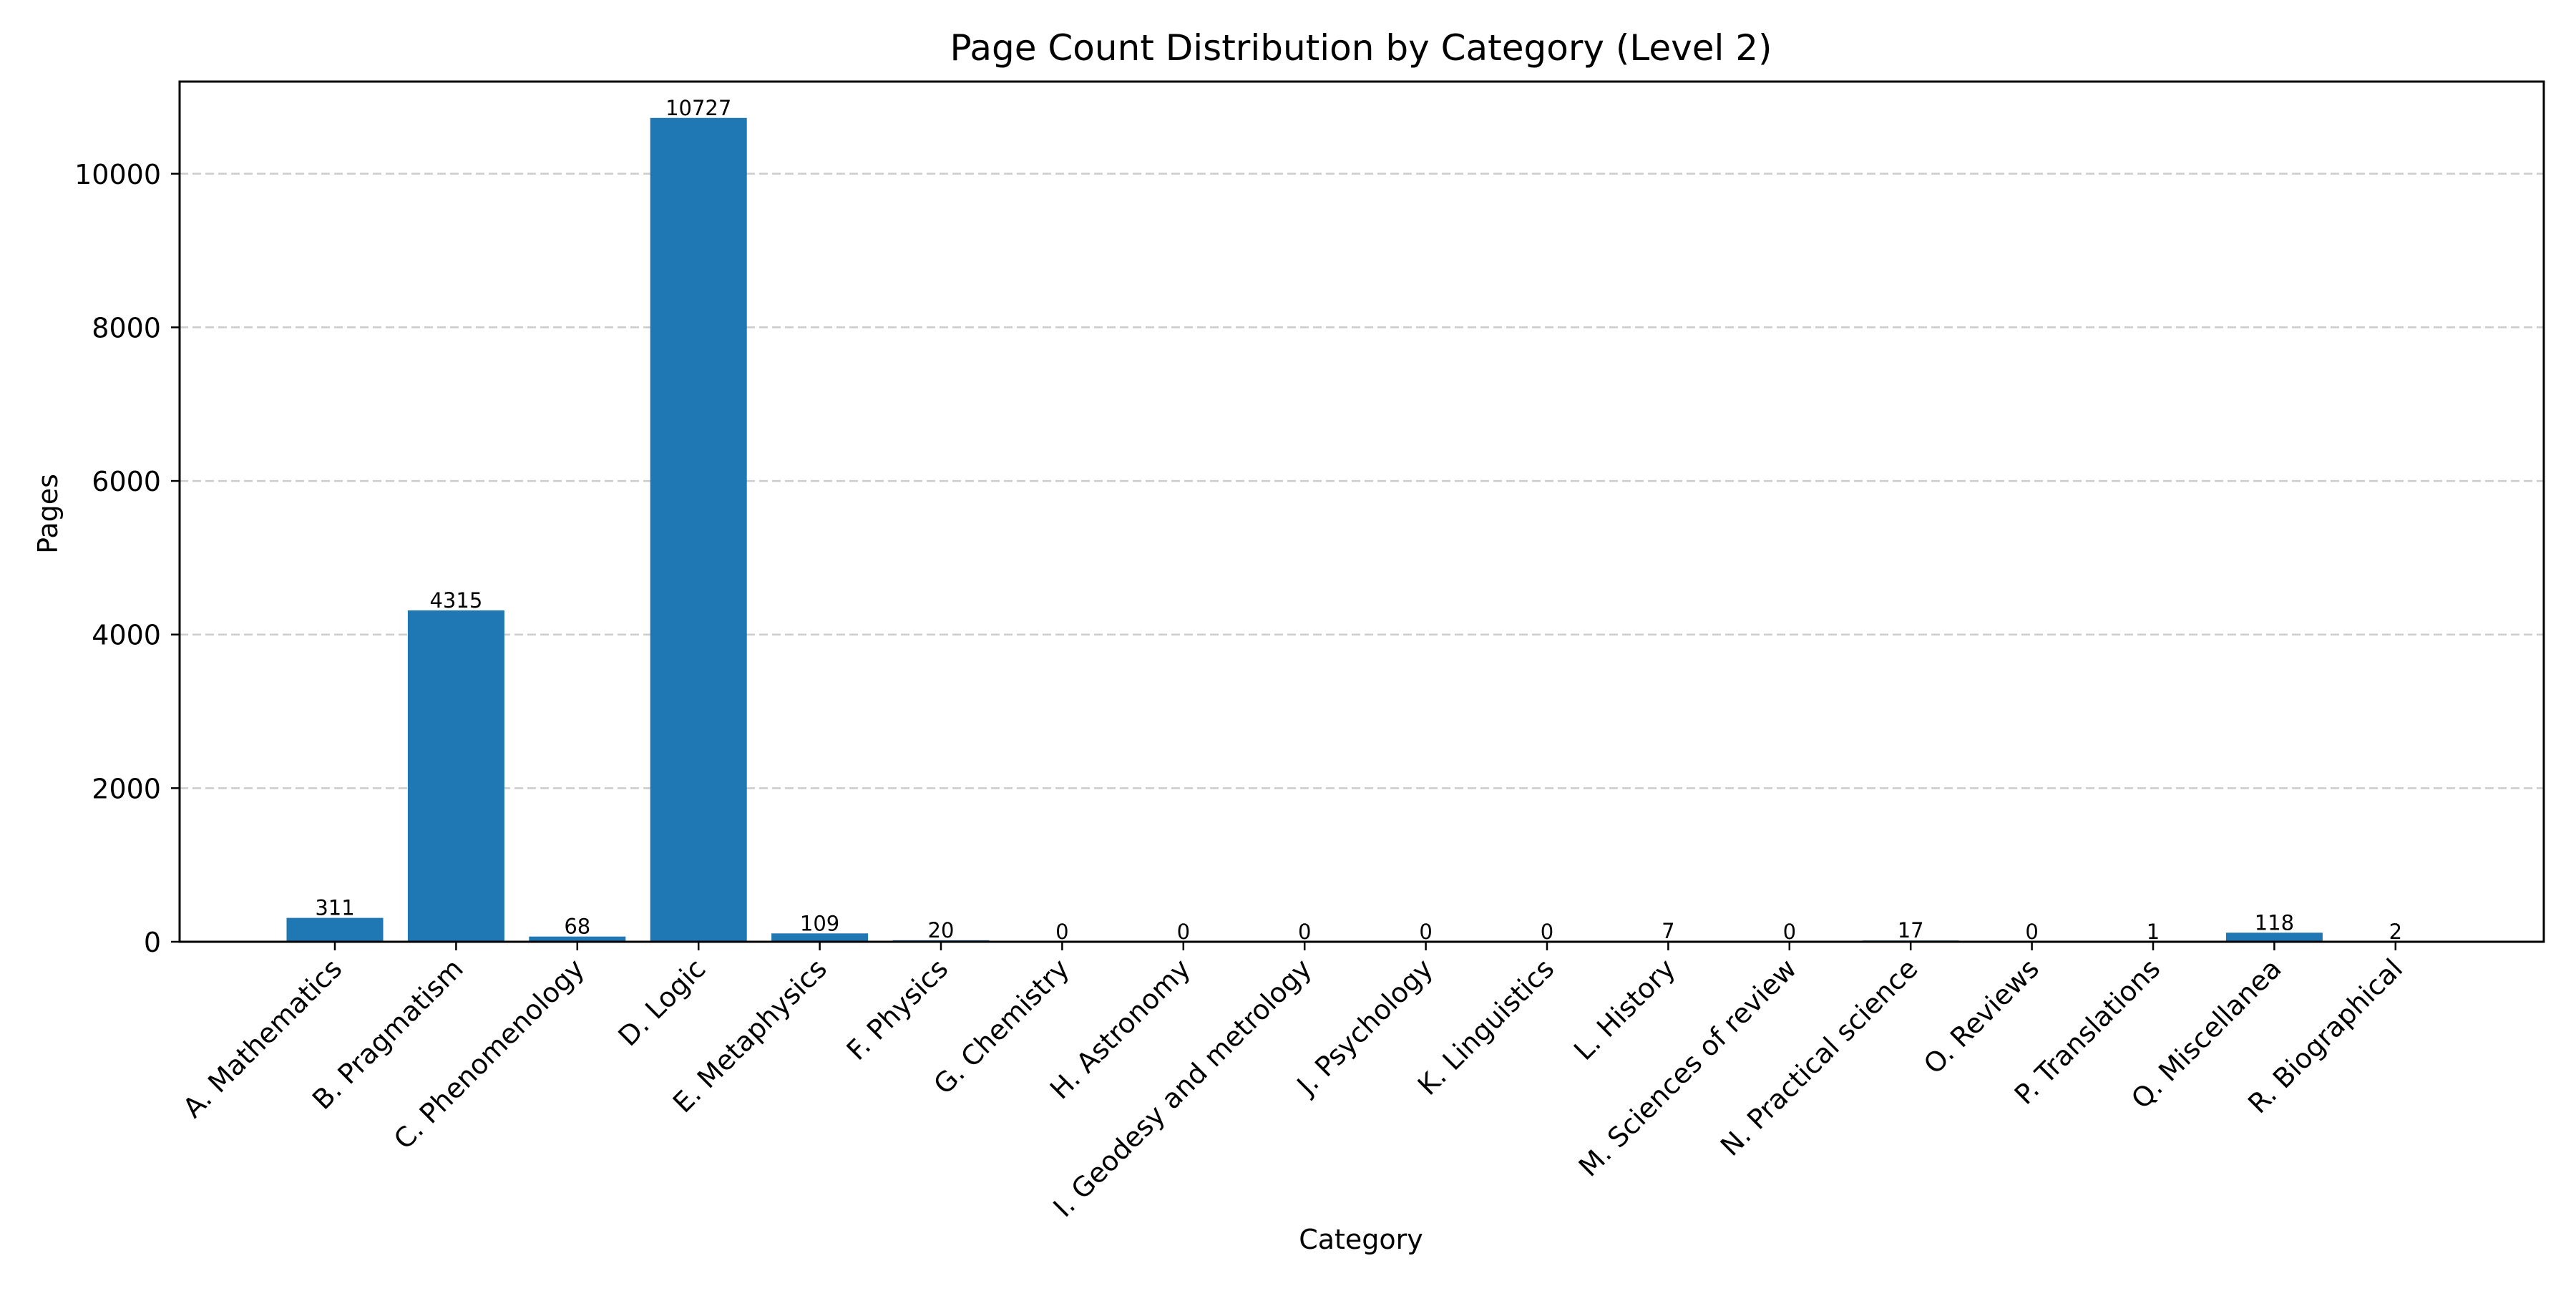 This screenshot has height=1291, width=2576. I want to click on bar-value-label: 68, so click(577, 927).